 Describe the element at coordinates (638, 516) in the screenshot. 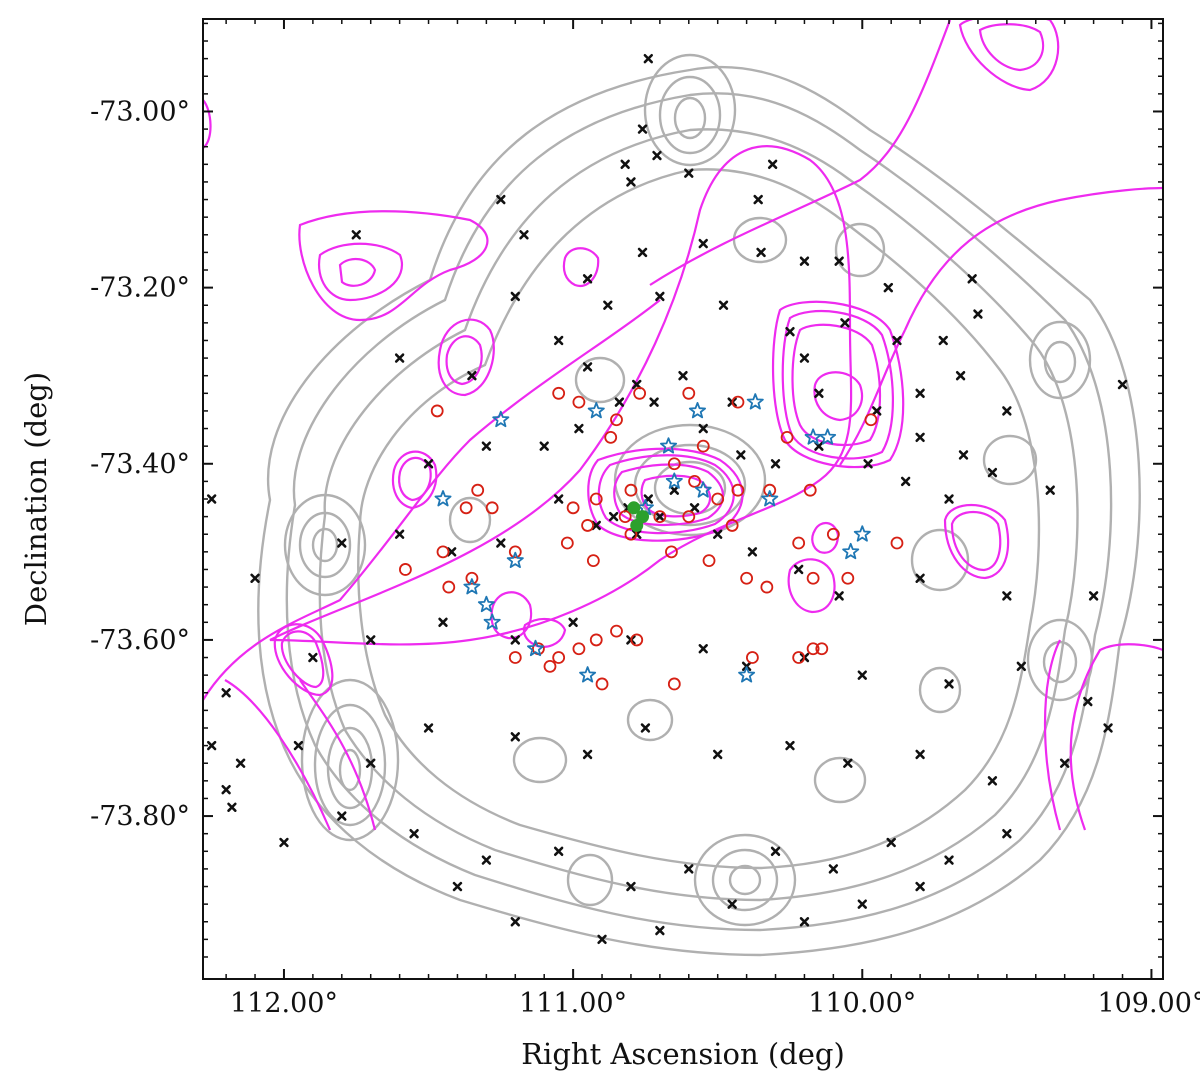

I see `green-center-points` at that location.